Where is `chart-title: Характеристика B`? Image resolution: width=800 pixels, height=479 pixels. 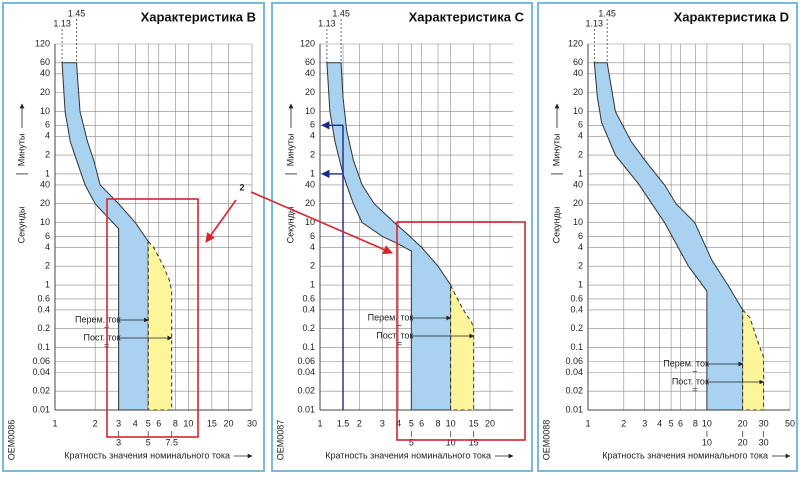
chart-title: Характеристика B is located at coordinates (198, 16).